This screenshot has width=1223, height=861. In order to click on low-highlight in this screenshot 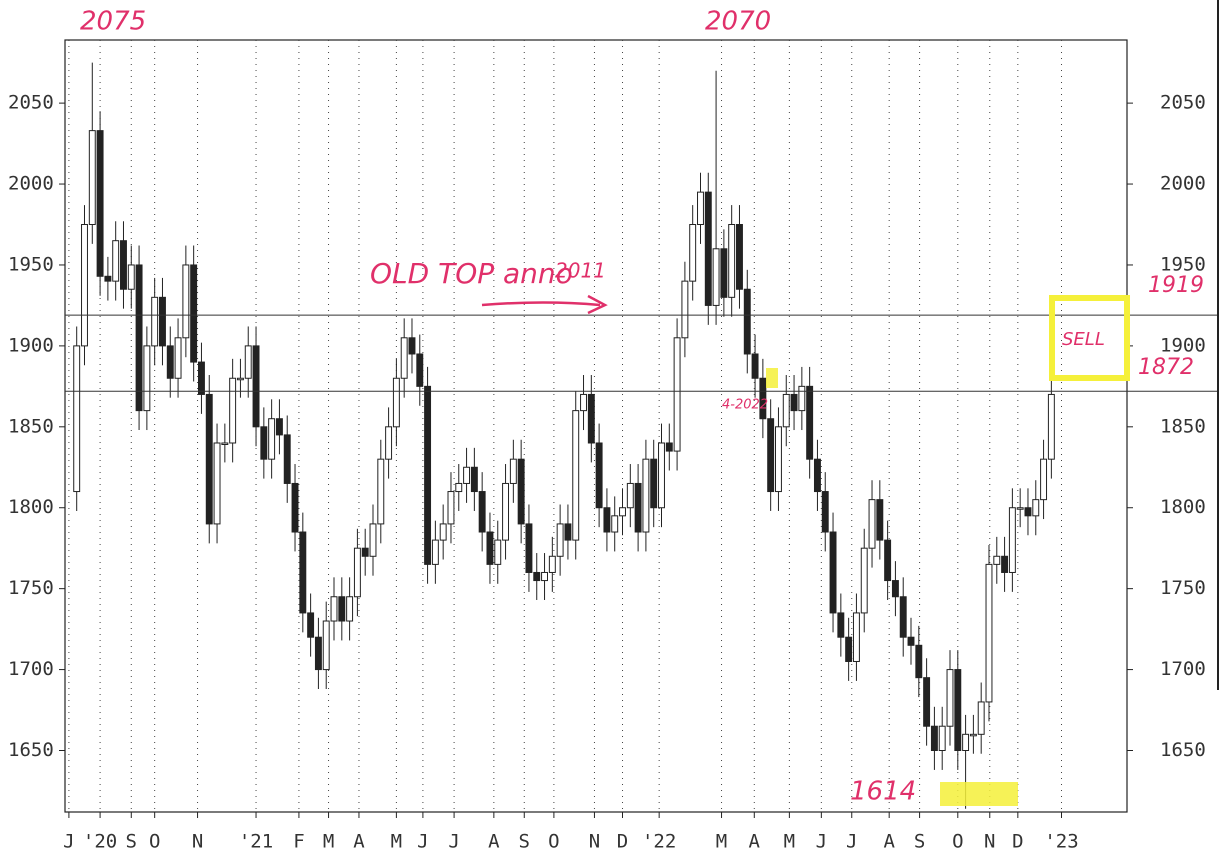, I will do `click(979, 794)`.